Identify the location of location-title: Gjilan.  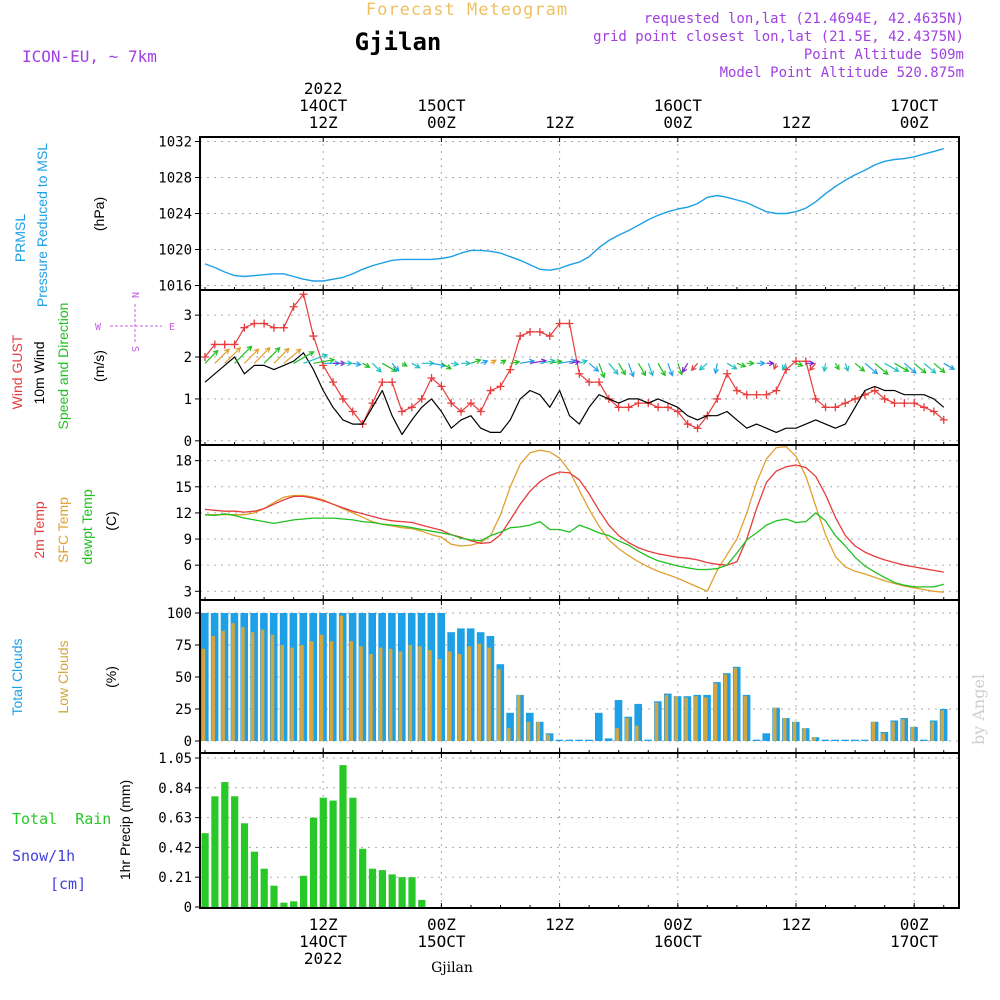
(398, 42).